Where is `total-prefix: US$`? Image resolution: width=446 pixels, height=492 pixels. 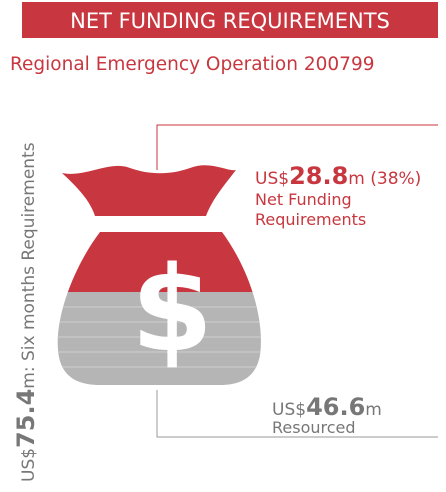
total-prefix: US$ is located at coordinates (29, 465).